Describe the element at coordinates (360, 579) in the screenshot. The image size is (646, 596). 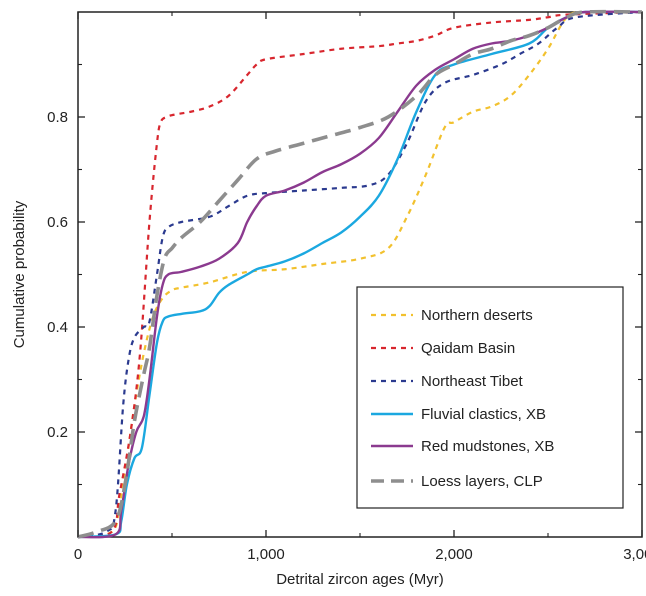
I see `x-axis-title: Detrital zircon ages (Myr)` at that location.